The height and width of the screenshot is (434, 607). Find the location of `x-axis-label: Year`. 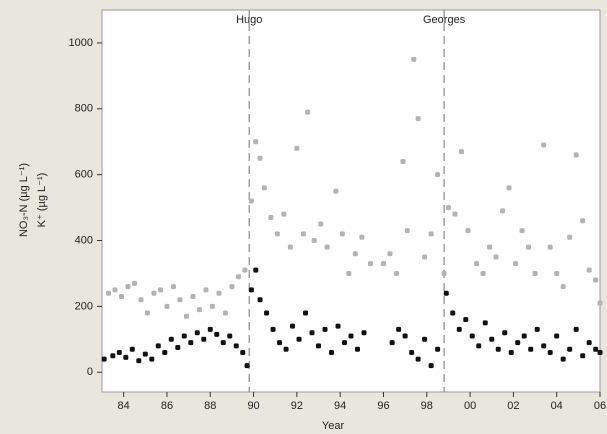

x-axis-label: Year is located at coordinates (333, 426).